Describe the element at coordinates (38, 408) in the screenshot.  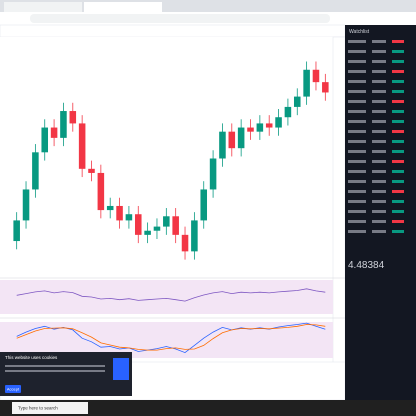
I see `search-text: Type here to search` at that location.